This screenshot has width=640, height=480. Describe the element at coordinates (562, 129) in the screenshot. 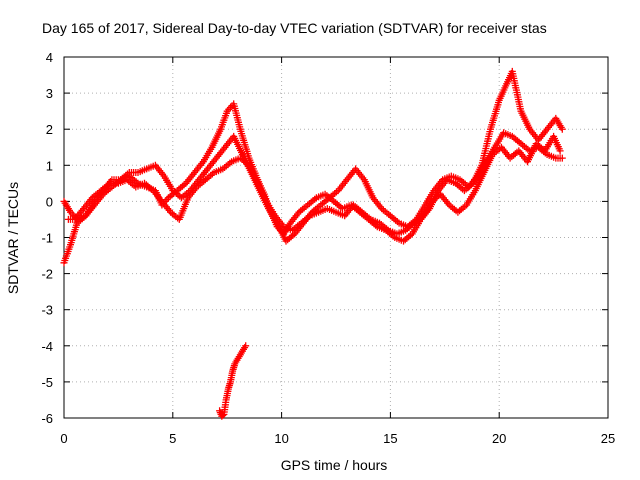

I see `track-a-point` at that location.